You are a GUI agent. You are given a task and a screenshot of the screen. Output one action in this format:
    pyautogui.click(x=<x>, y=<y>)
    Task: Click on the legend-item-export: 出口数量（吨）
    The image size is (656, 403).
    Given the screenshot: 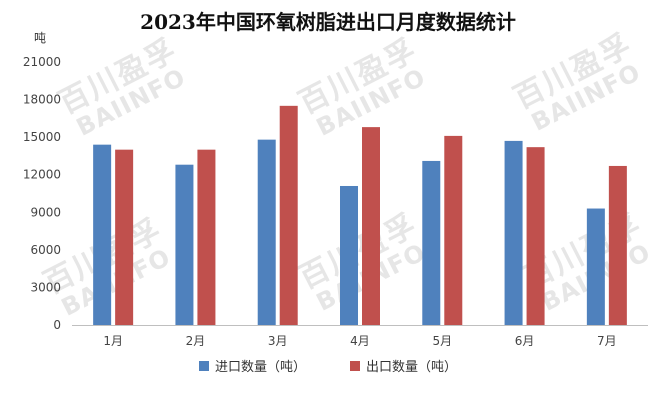 What is the action you would take?
    pyautogui.click(x=403, y=365)
    